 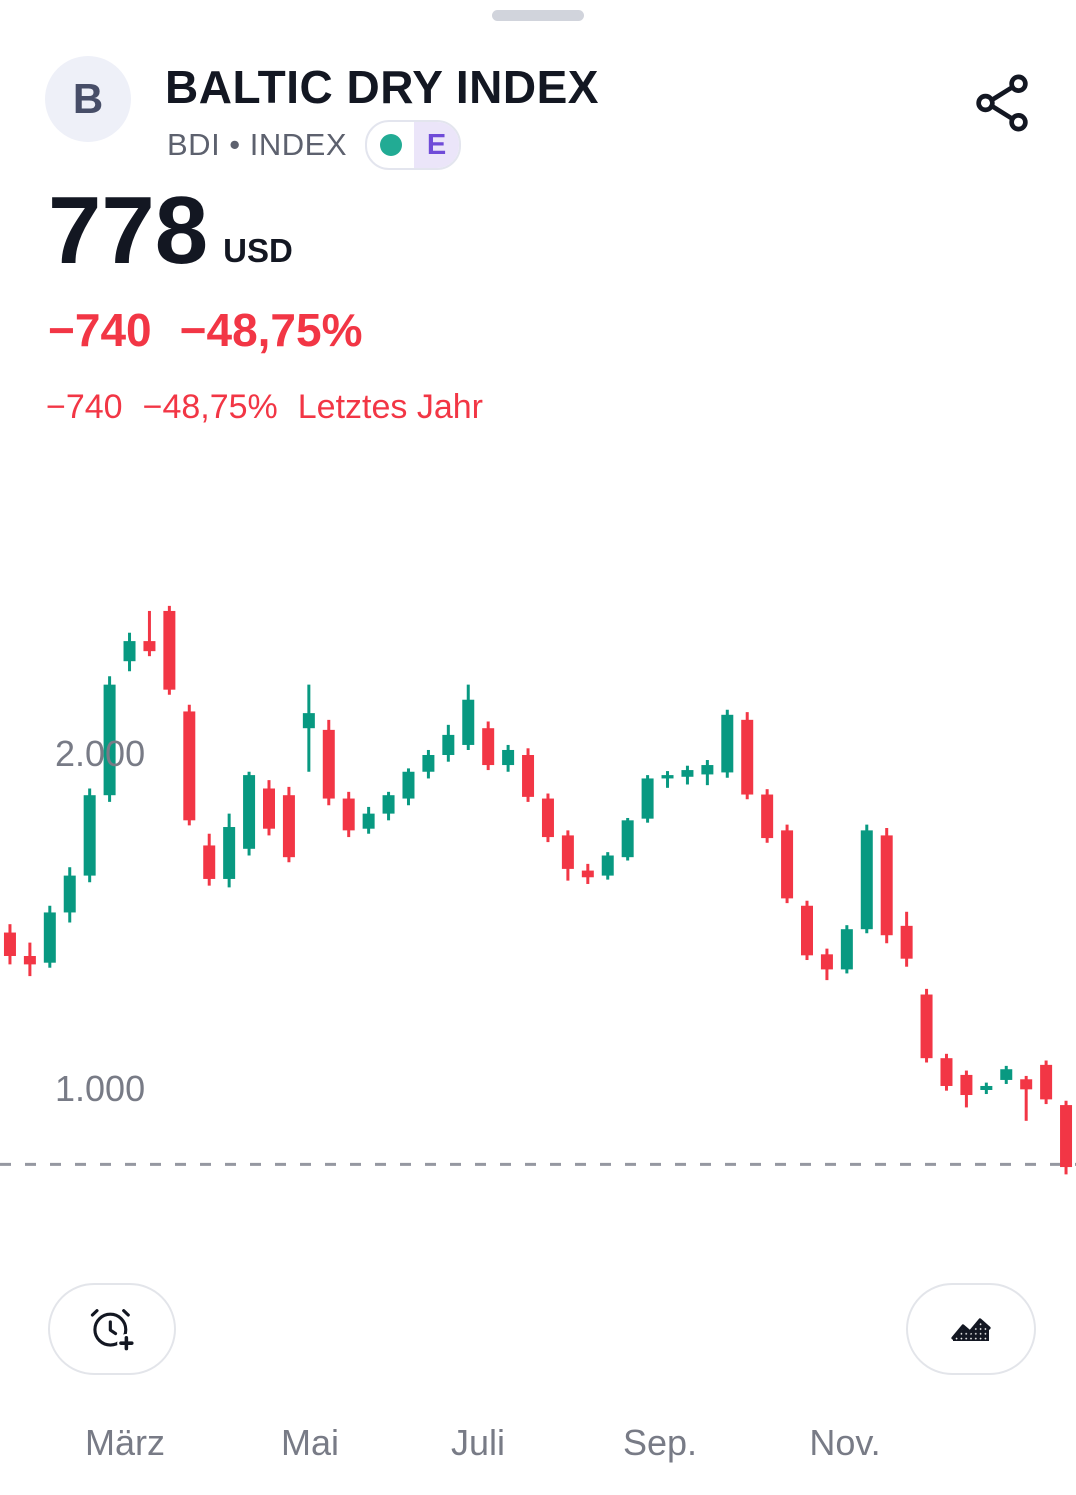 What do you see at coordinates (257, 144) in the screenshot?
I see `symbol-subtitle: BDI • INDEX` at bounding box center [257, 144].